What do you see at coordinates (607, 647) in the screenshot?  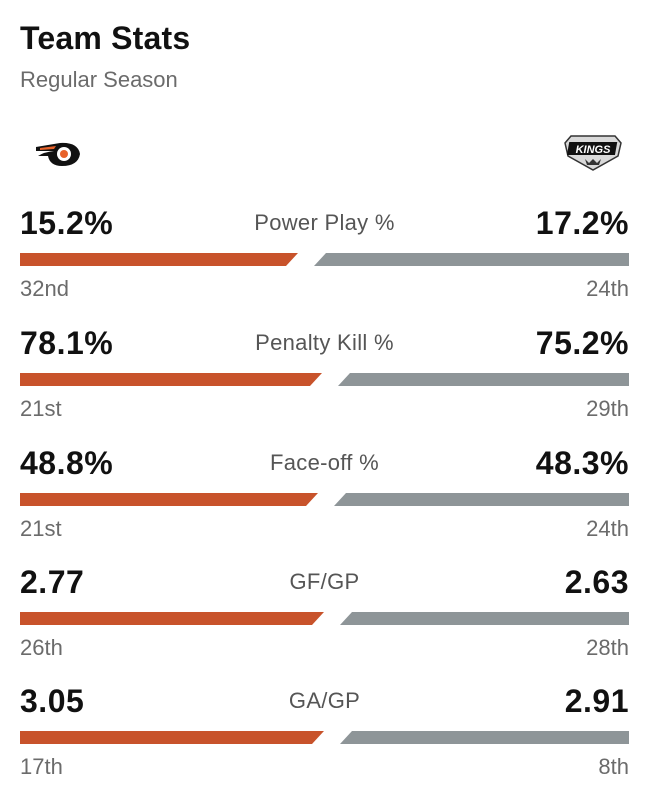 I see `away-rank: 28th` at bounding box center [607, 647].